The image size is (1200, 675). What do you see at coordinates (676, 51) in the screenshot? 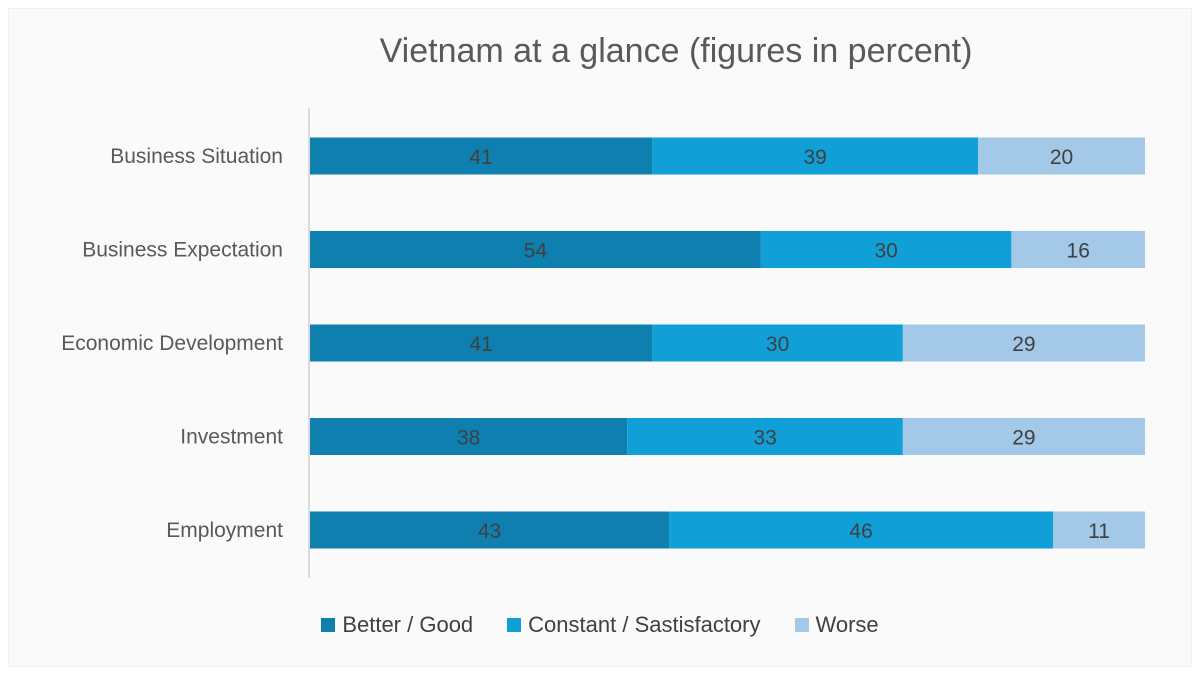
I see `chart-title: Vietnam at a glance (figures in percent)` at bounding box center [676, 51].